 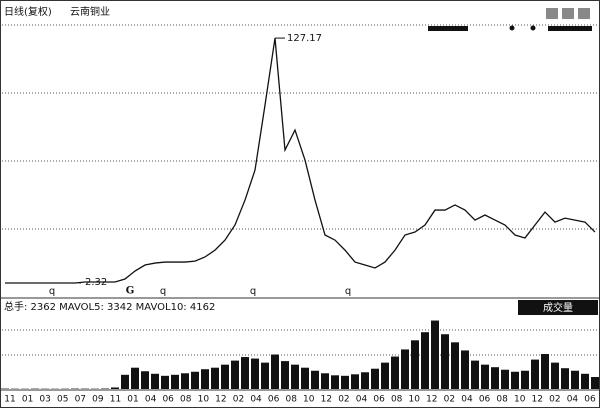 I want to click on signal-marker: G, so click(x=130, y=291).